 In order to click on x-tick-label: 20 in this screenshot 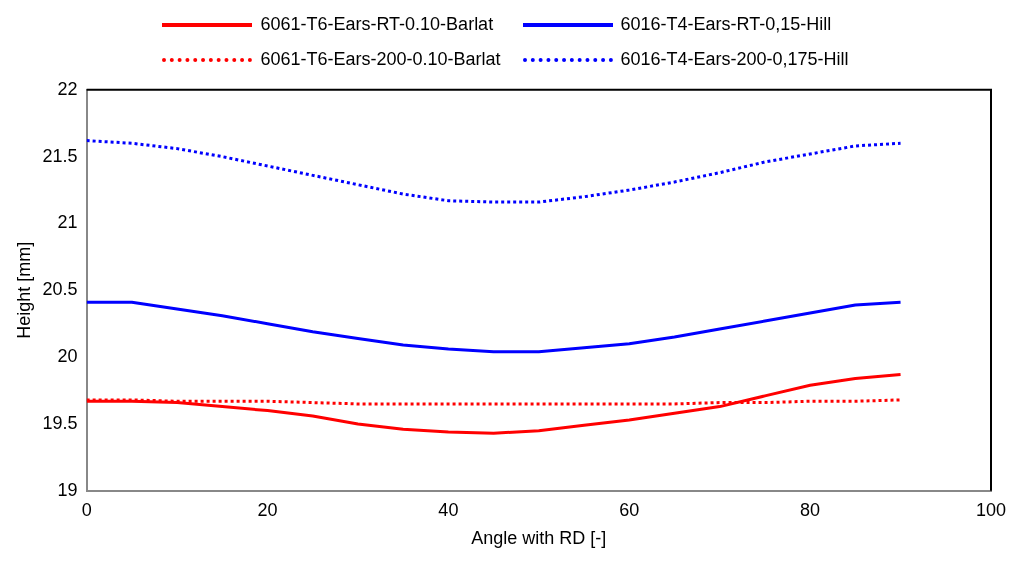, I will do `click(267, 509)`.